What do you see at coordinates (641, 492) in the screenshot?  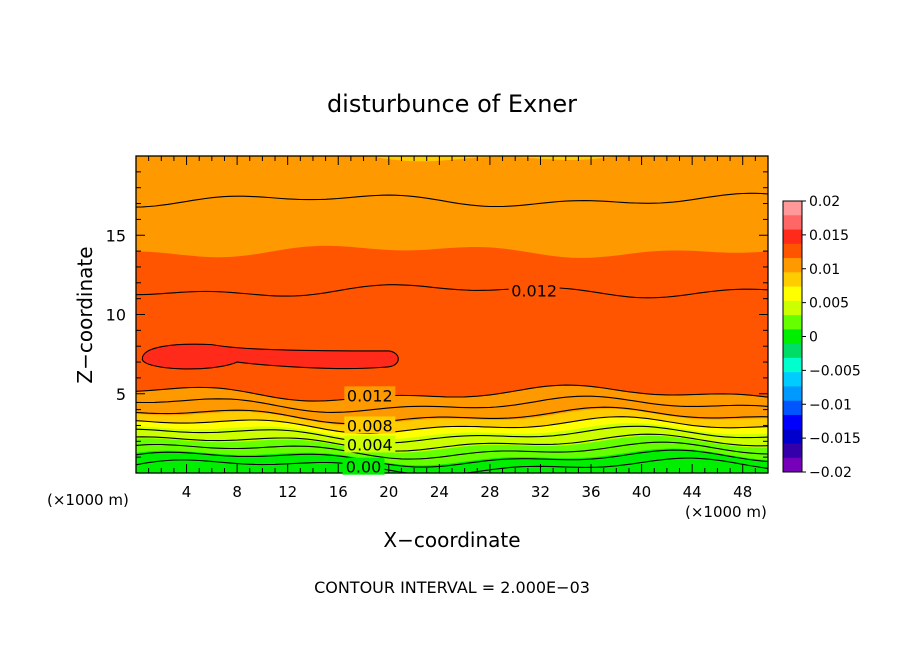 I see `x-tick-label: 40` at bounding box center [641, 492].